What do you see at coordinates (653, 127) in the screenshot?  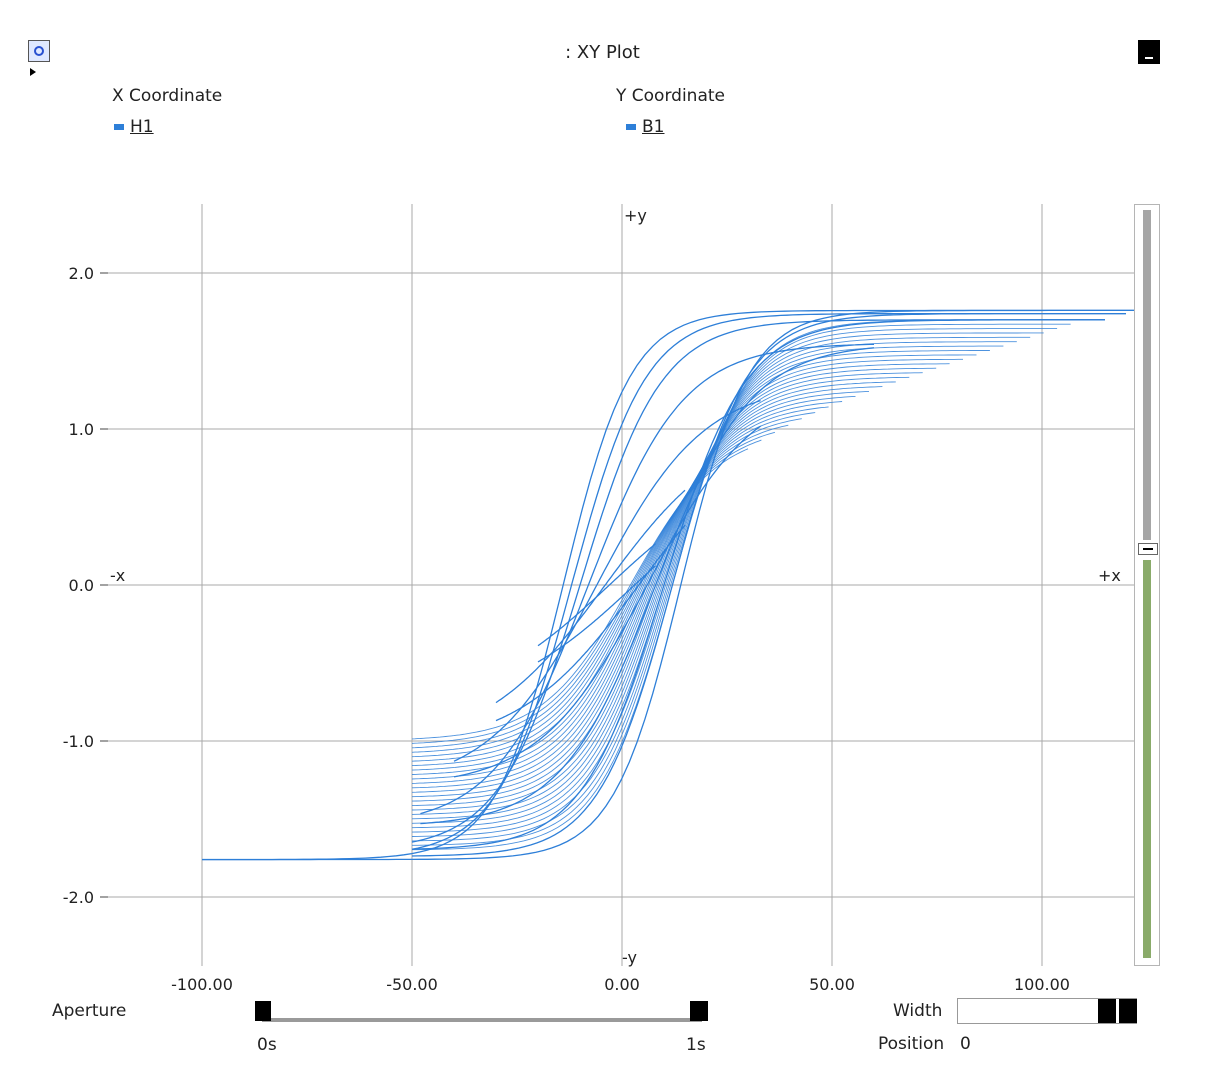 I see `y-signal-link: B1` at bounding box center [653, 127].